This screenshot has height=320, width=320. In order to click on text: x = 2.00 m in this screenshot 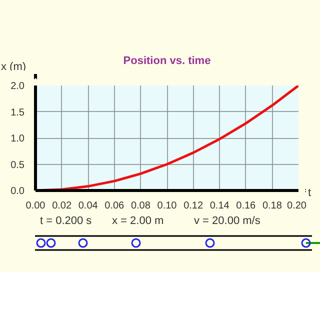, I will do `click(138, 221)`.